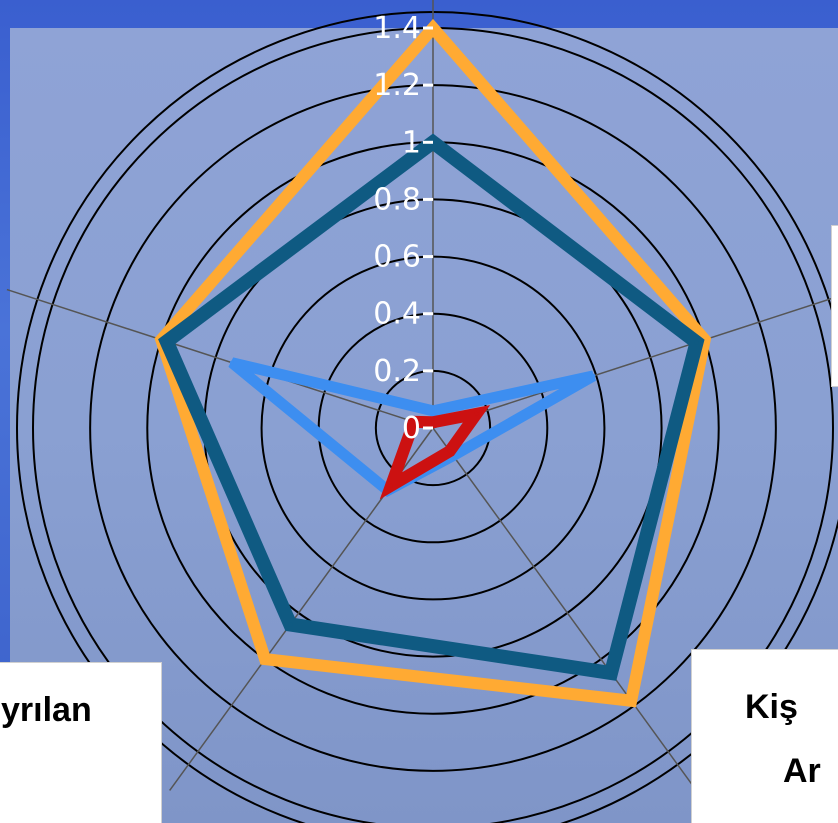 This screenshot has width=838, height=823. What do you see at coordinates (834, 306) in the screenshot?
I see `axis-label-right` at bounding box center [834, 306].